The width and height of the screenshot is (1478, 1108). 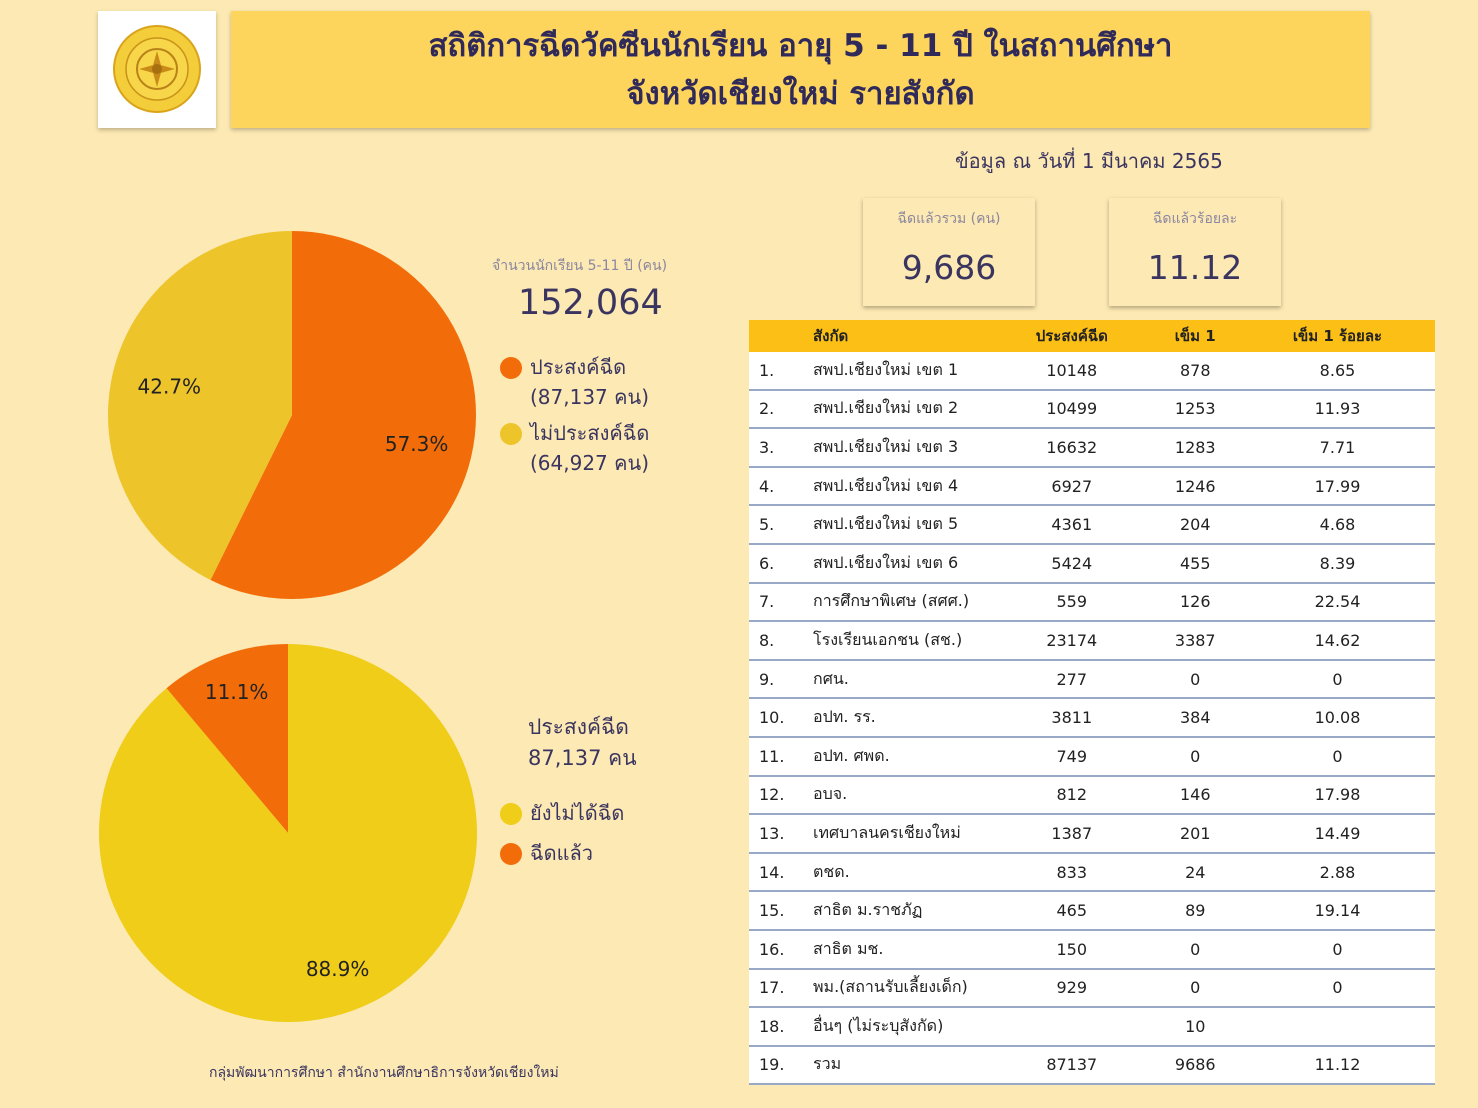 I want to click on dose1-percent: 14.62, so click(x=1337, y=641).